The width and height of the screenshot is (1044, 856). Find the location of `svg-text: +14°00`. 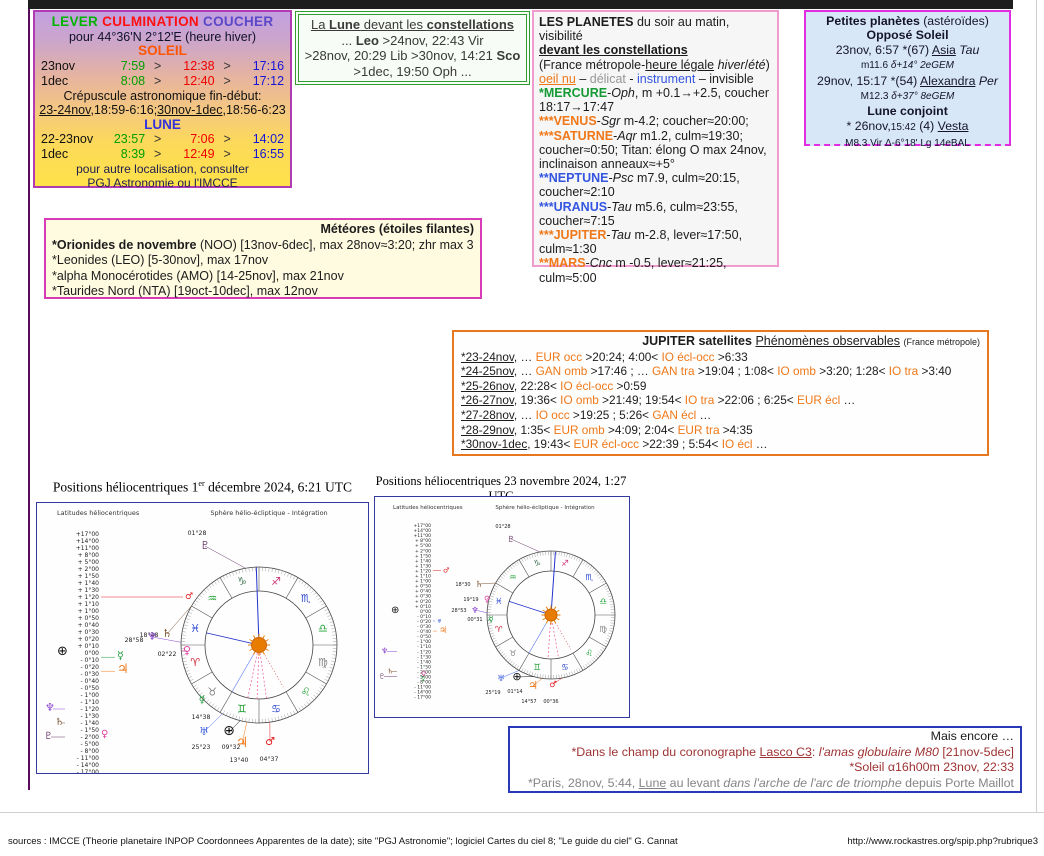

svg-text: +14°00 is located at coordinates (87, 541).